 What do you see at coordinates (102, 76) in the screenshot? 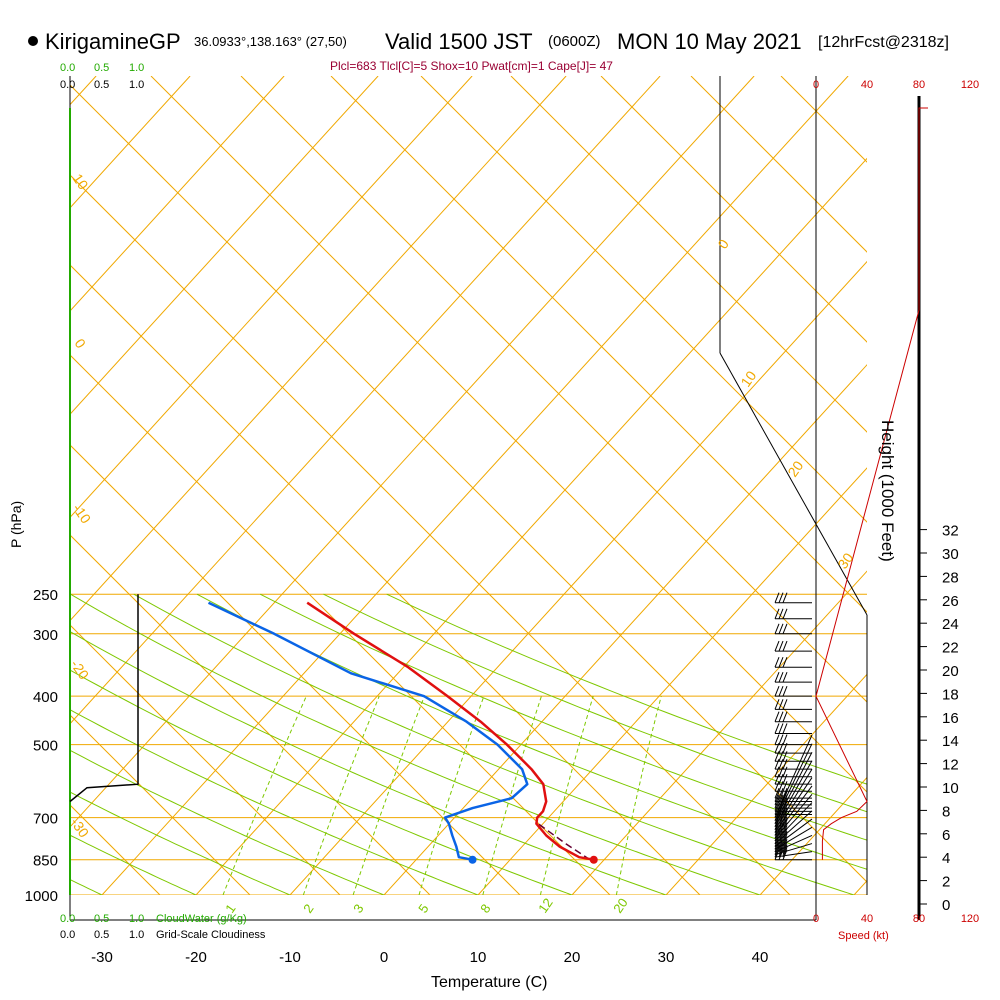
I see `cloudwater-scale-top: 0.0 0.5 1.0 0.0 0.5 1.0` at bounding box center [102, 76].